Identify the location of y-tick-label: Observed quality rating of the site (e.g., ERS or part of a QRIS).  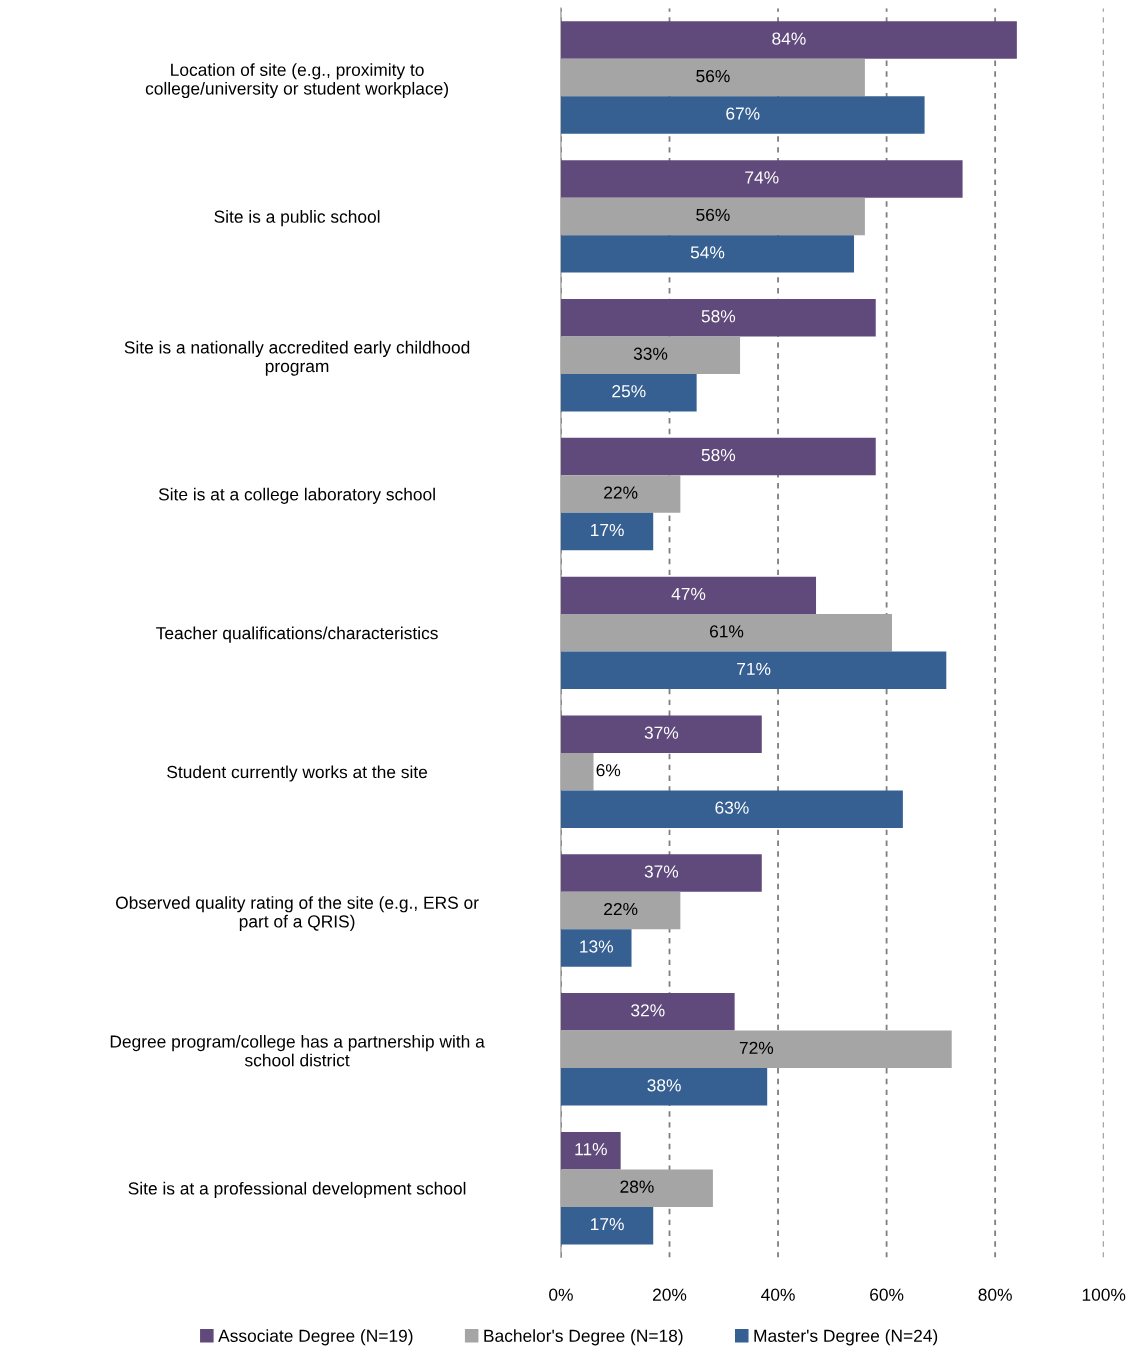
(297, 914).